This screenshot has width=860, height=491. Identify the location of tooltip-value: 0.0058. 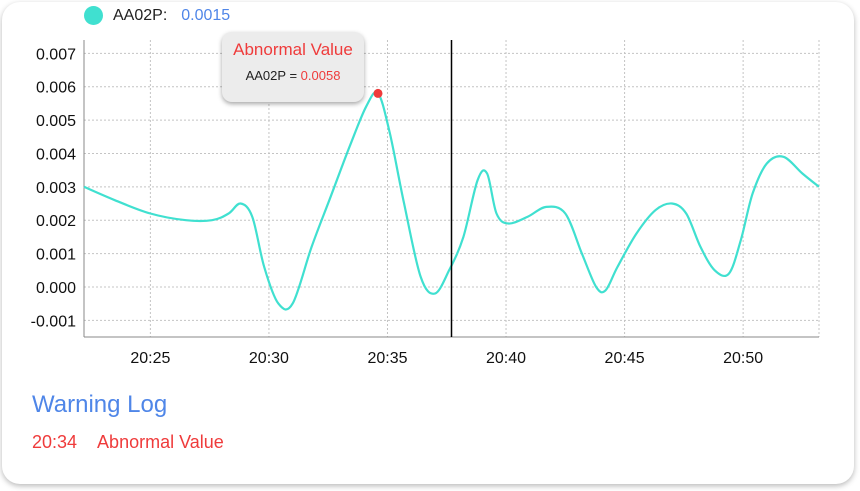
(320, 75).